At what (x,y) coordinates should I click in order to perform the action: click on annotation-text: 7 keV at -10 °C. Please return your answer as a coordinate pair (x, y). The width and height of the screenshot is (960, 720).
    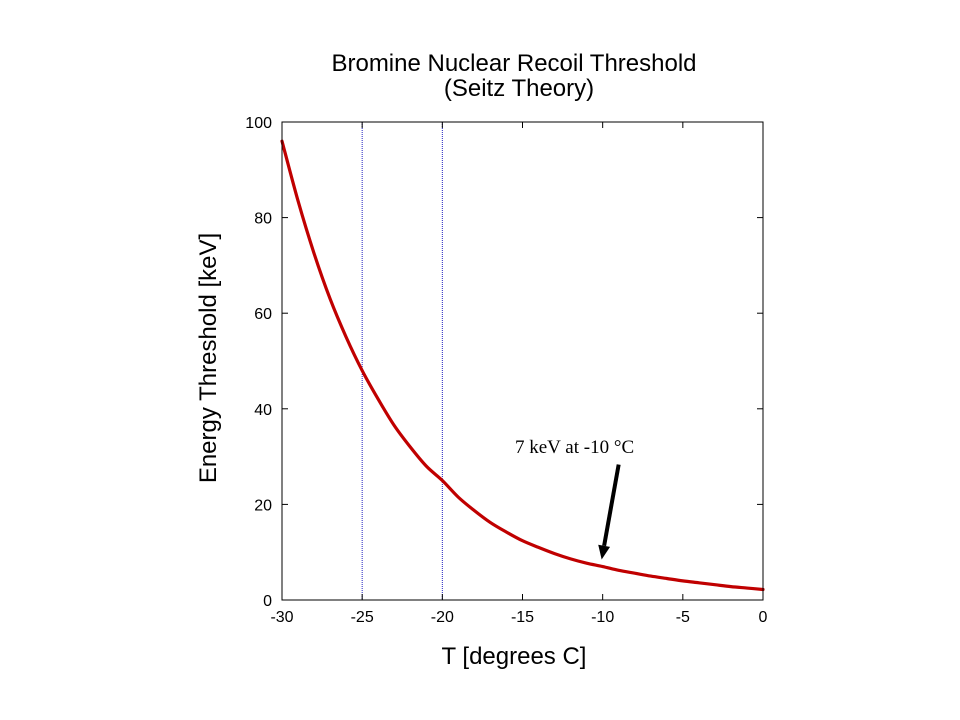
    Looking at the image, I should click on (574, 447).